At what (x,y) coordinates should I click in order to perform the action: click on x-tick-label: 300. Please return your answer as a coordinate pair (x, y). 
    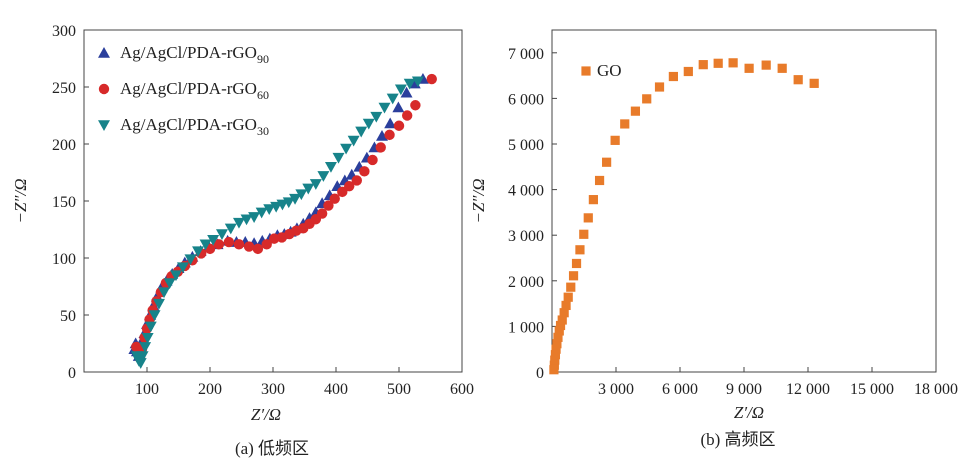
    Looking at the image, I should click on (273, 389).